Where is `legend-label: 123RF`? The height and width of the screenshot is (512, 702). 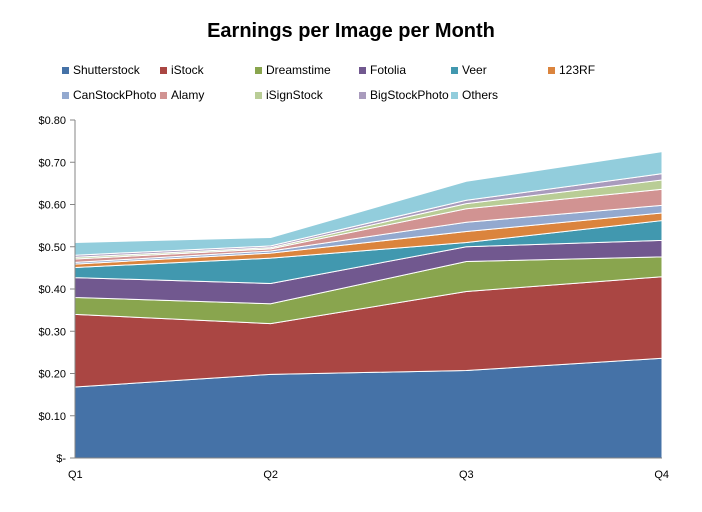
legend-label: 123RF is located at coordinates (577, 70).